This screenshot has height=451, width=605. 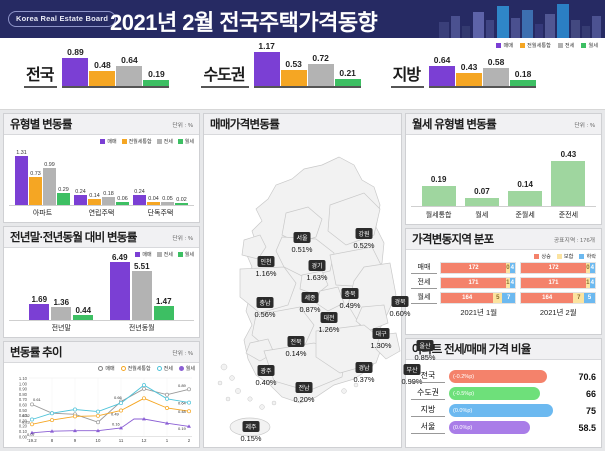 I want to click on dist-stack-month1: 164 5 7, so click(x=478, y=298).